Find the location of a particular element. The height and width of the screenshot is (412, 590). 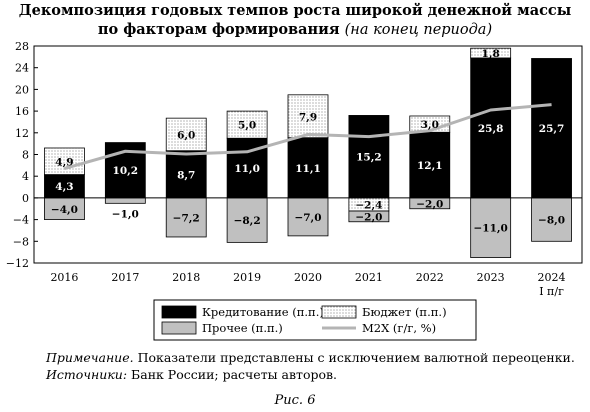

data-label-other: −7,0 is located at coordinates (307, 218).